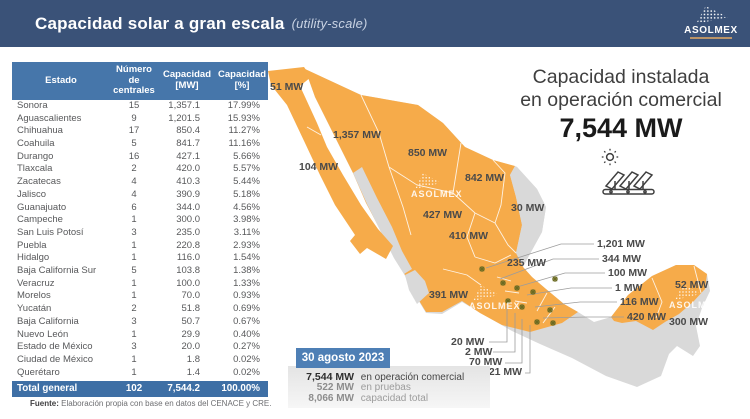 The height and width of the screenshot is (419, 750). What do you see at coordinates (319, 167) in the screenshot?
I see `map-capacity-label: 104 MW` at bounding box center [319, 167].